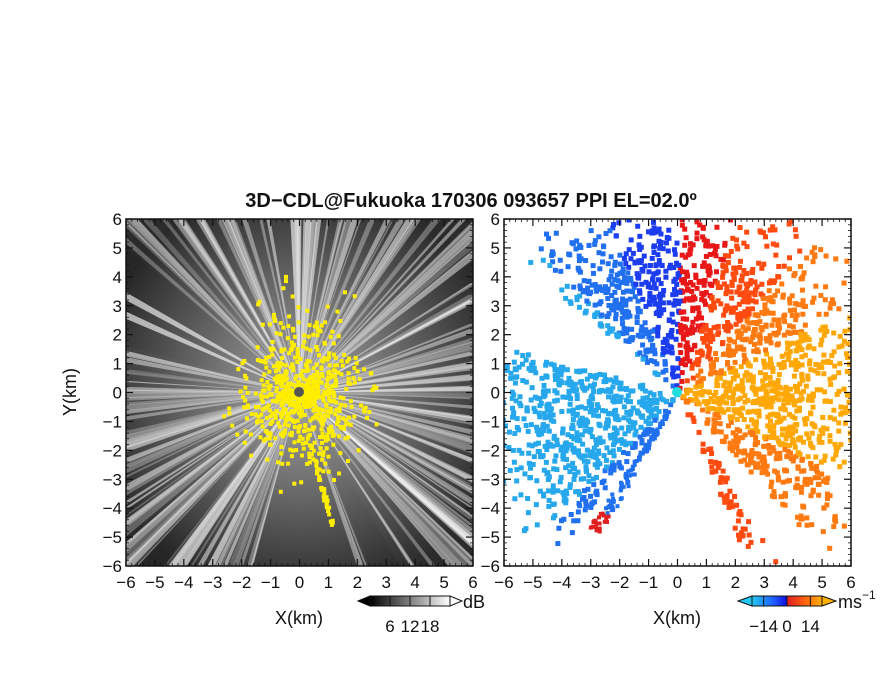 The image size is (880, 680). What do you see at coordinates (850, 602) in the screenshot?
I see `velocity-colorbar-unit: ms` at bounding box center [850, 602].